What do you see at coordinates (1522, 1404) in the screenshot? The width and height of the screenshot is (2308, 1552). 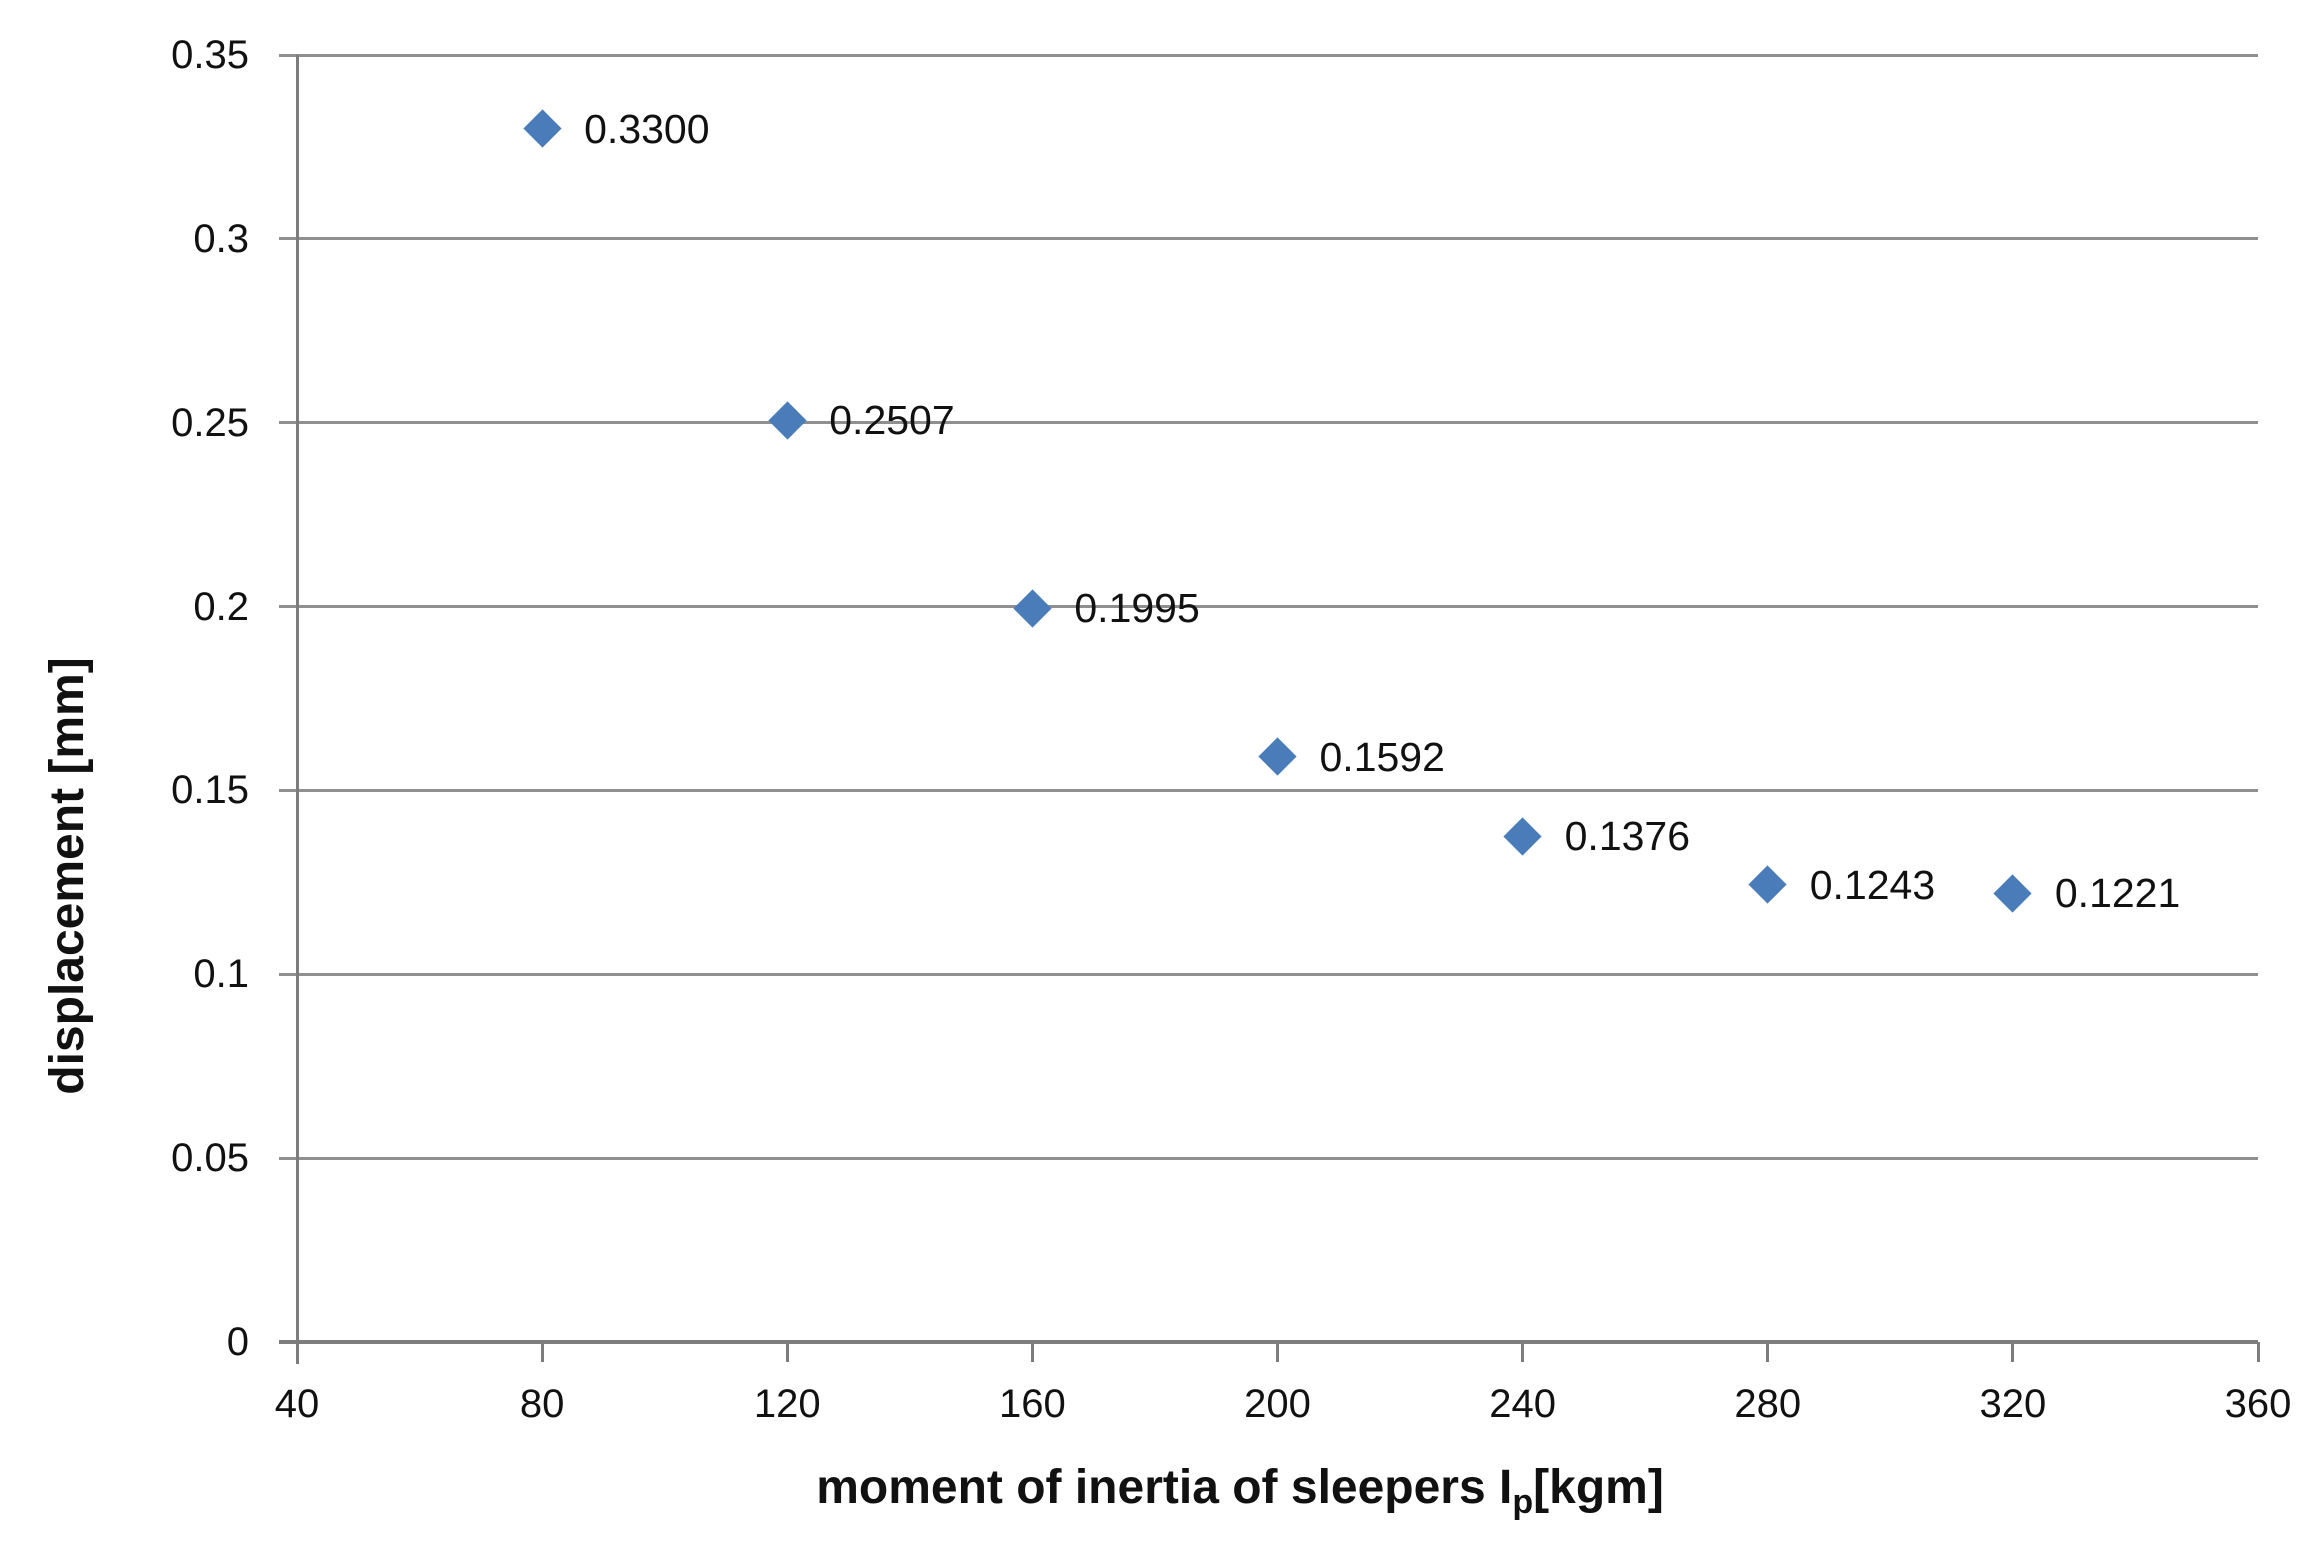 I see `x-axis-tick-label: 240` at bounding box center [1522, 1404].